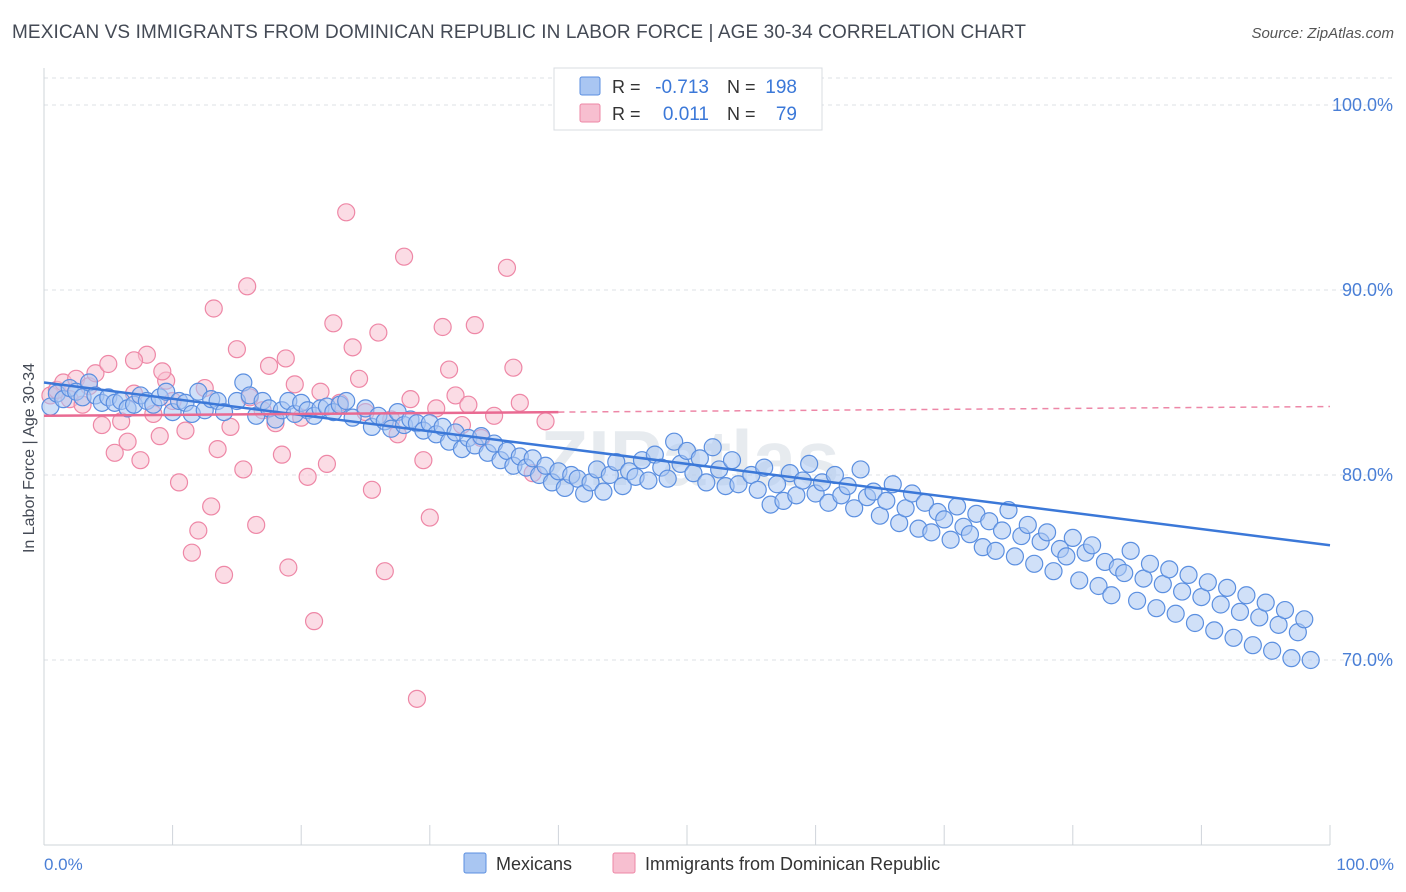  I want to click on y-tick-label: 100.0%, so click(1362, 105).